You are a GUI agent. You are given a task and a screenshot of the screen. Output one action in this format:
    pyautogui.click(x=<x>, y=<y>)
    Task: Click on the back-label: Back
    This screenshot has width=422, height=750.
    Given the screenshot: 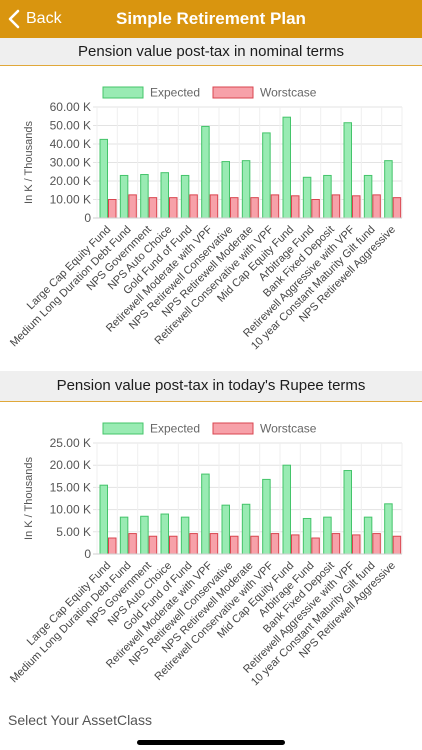 What is the action you would take?
    pyautogui.click(x=44, y=18)
    